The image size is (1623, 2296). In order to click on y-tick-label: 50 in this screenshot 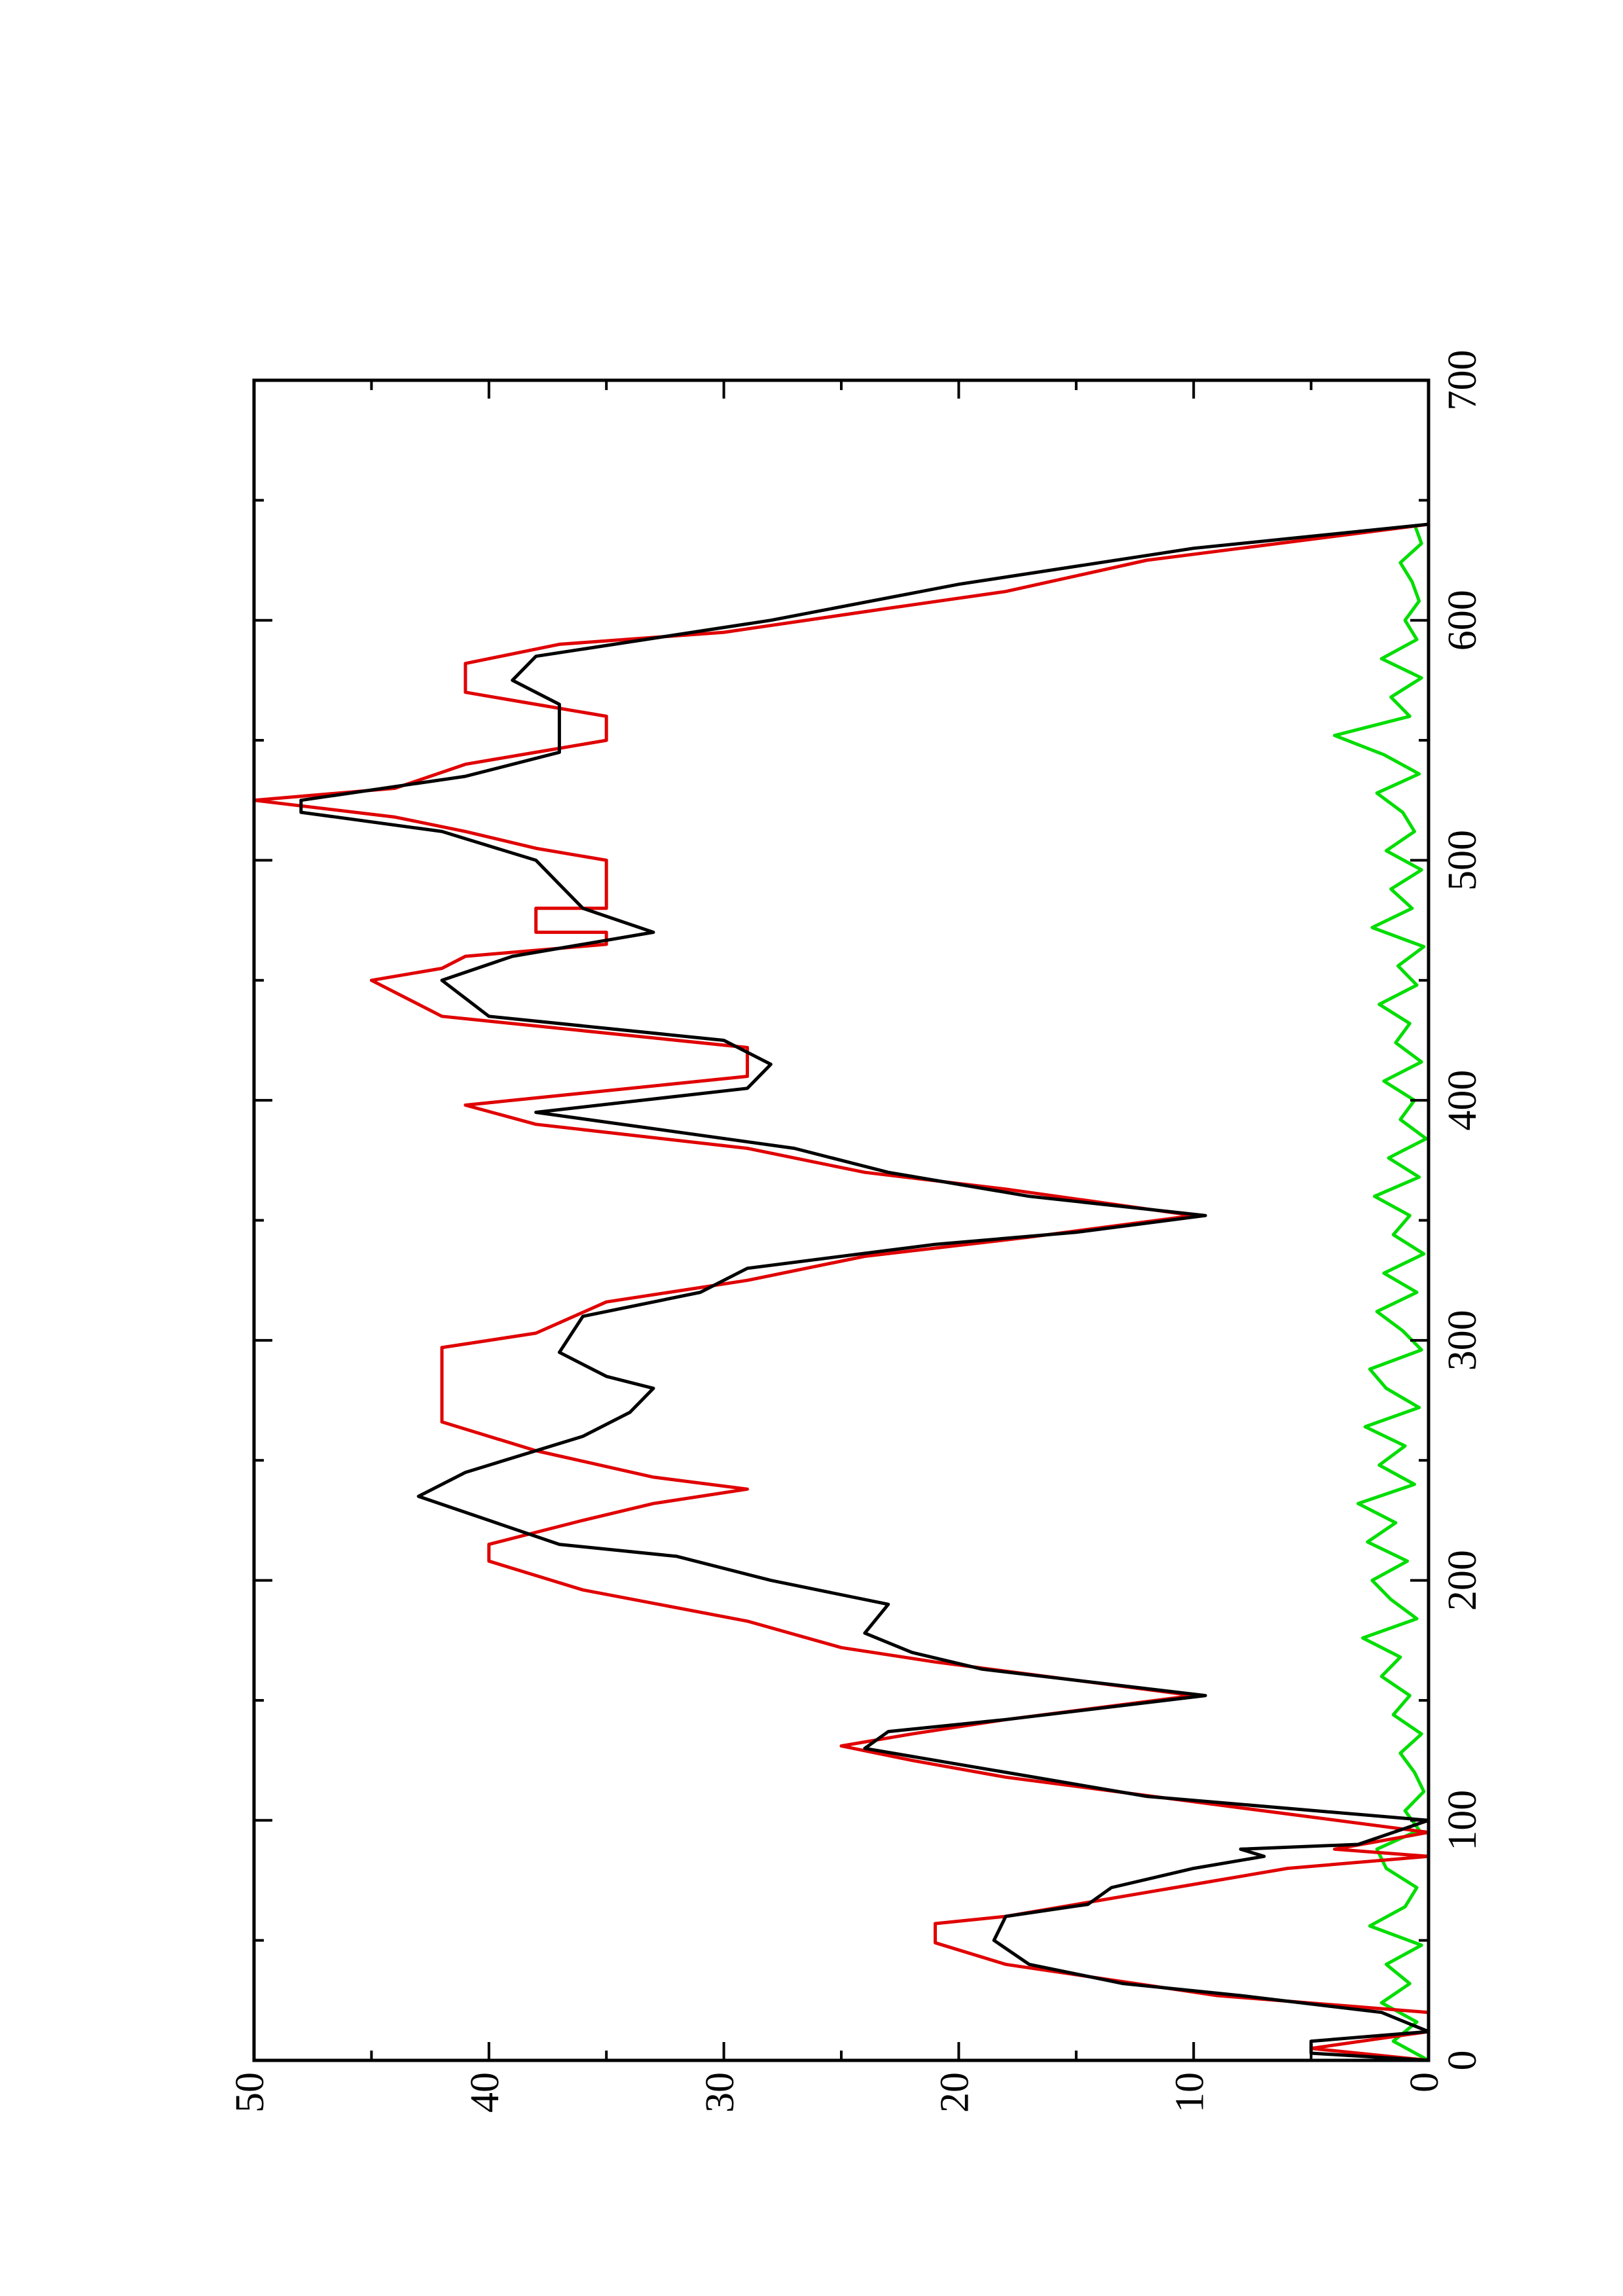, I will do `click(250, 2092)`.